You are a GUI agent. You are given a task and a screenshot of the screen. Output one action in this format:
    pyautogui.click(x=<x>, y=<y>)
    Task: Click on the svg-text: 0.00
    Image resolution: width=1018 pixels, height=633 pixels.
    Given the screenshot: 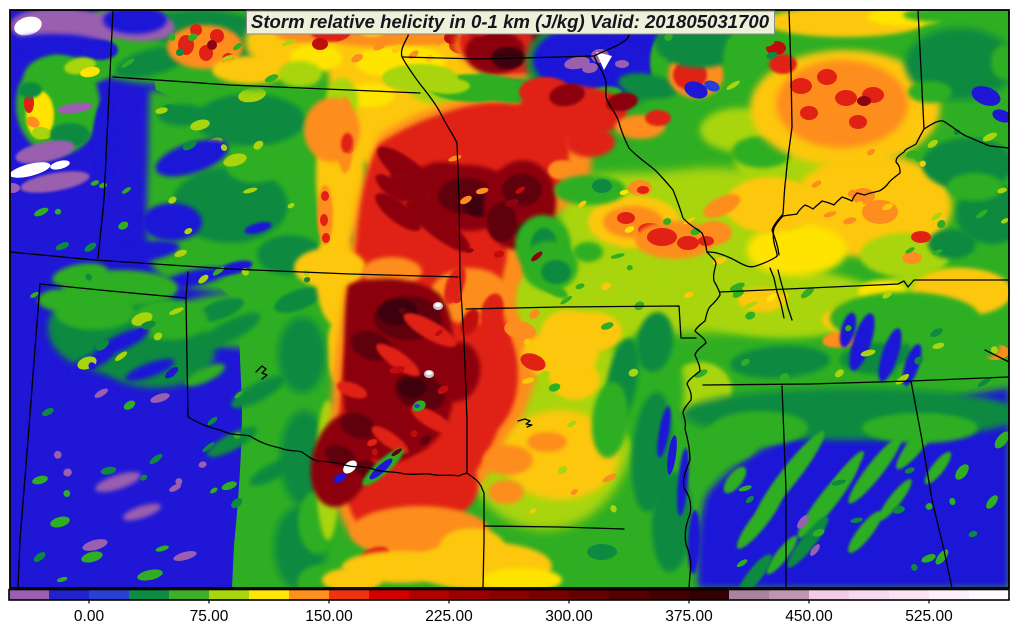 What is the action you would take?
    pyautogui.click(x=89, y=616)
    